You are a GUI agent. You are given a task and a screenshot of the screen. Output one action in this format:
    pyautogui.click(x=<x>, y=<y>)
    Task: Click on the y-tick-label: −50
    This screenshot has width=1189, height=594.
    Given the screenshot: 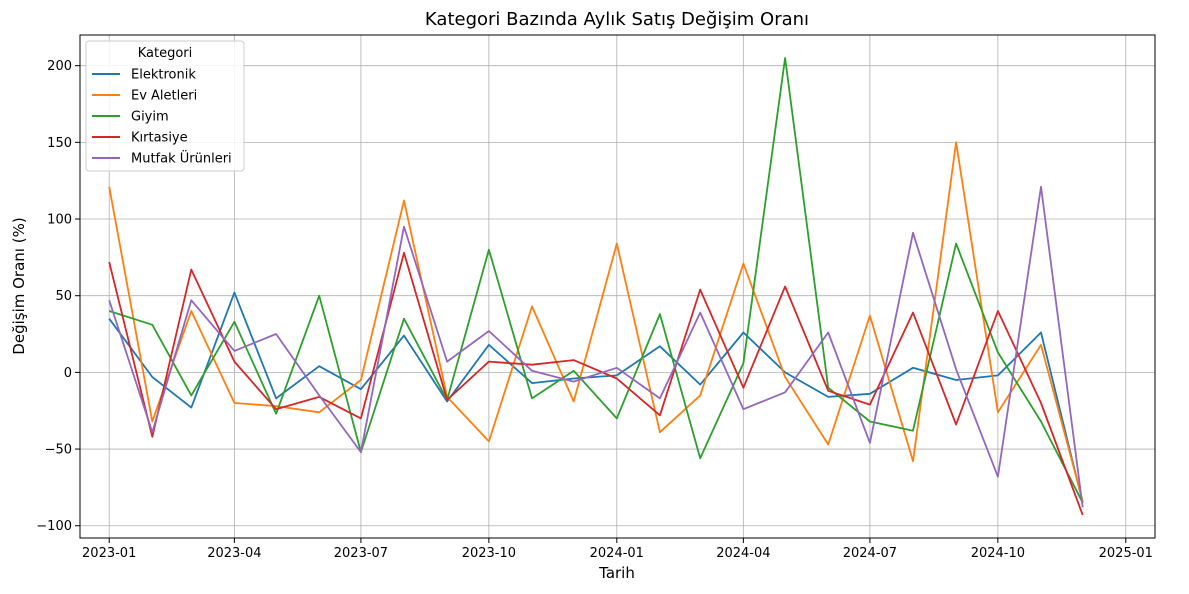 What is the action you would take?
    pyautogui.click(x=58, y=450)
    